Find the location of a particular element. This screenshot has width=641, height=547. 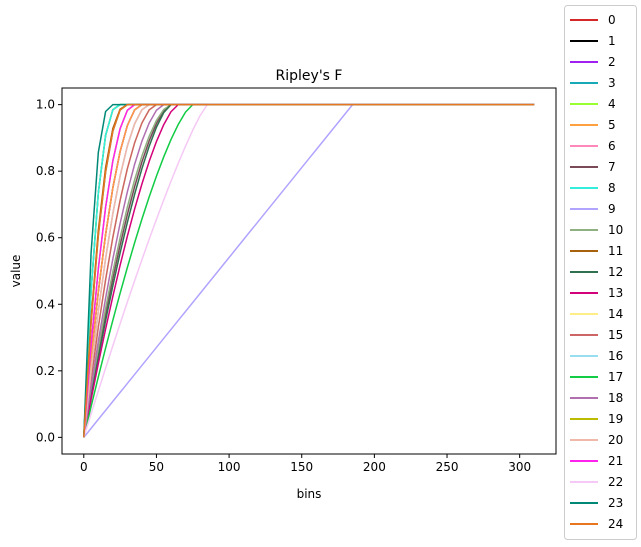

x-tick-label: 250 is located at coordinates (447, 467).